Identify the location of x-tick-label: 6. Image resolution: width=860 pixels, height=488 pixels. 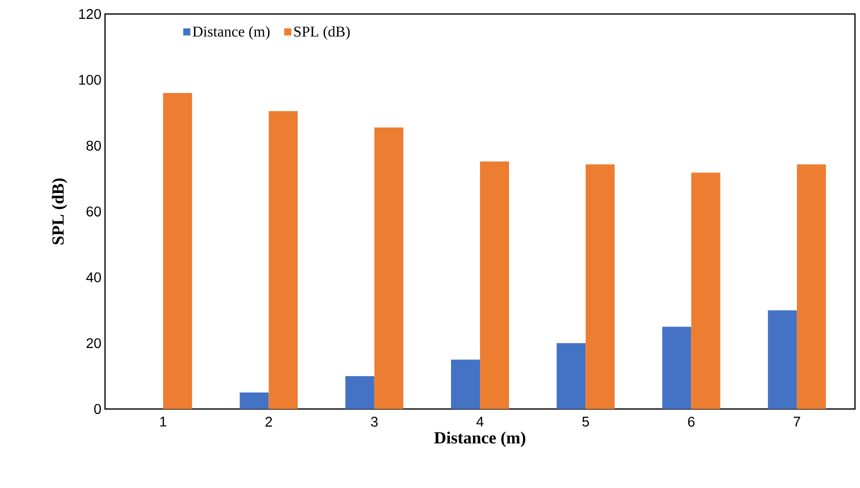
(691, 421).